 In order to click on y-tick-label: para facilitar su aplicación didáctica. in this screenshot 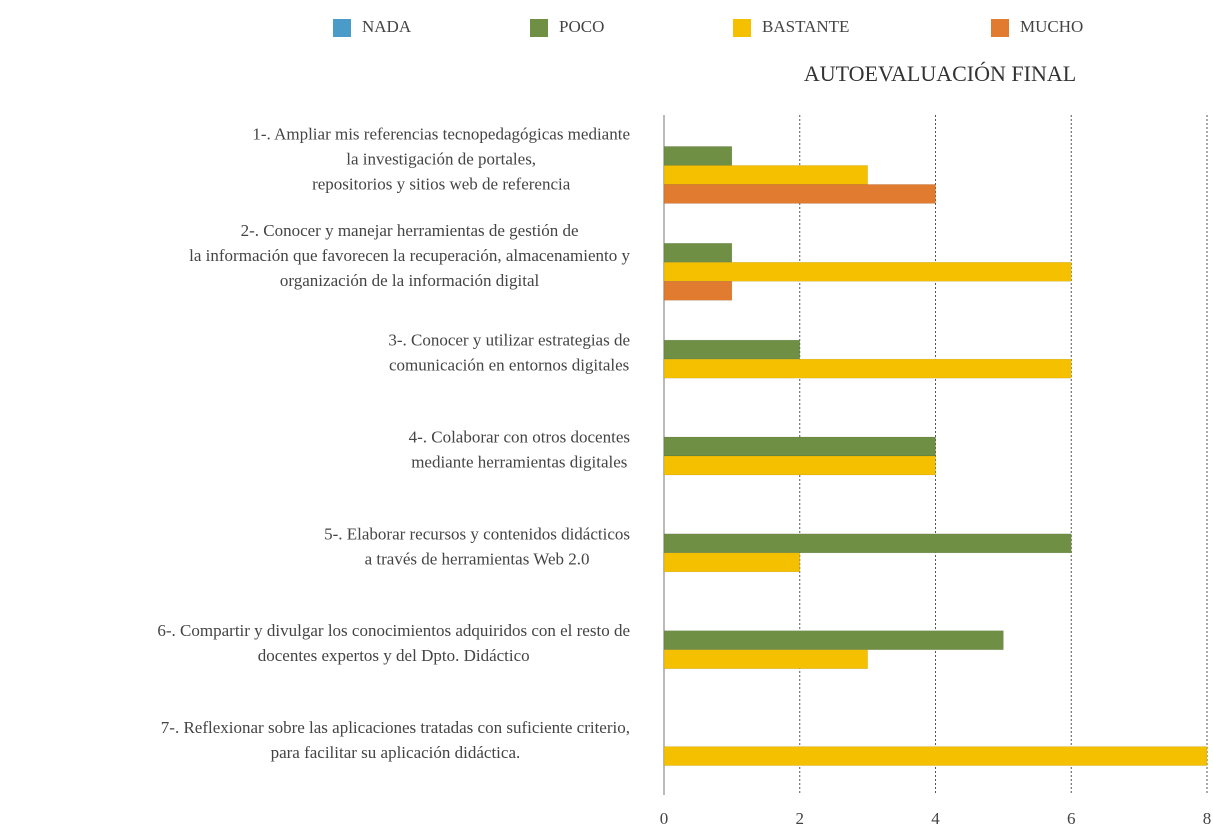, I will do `click(396, 752)`.